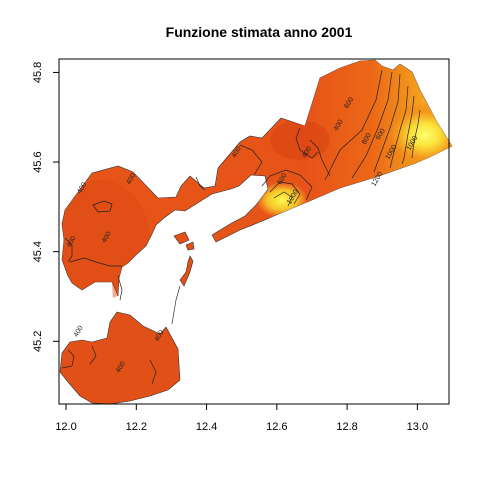 The image size is (480, 480). What do you see at coordinates (259, 32) in the screenshot?
I see `chart-title: Funzione stimata anno 2001` at bounding box center [259, 32].